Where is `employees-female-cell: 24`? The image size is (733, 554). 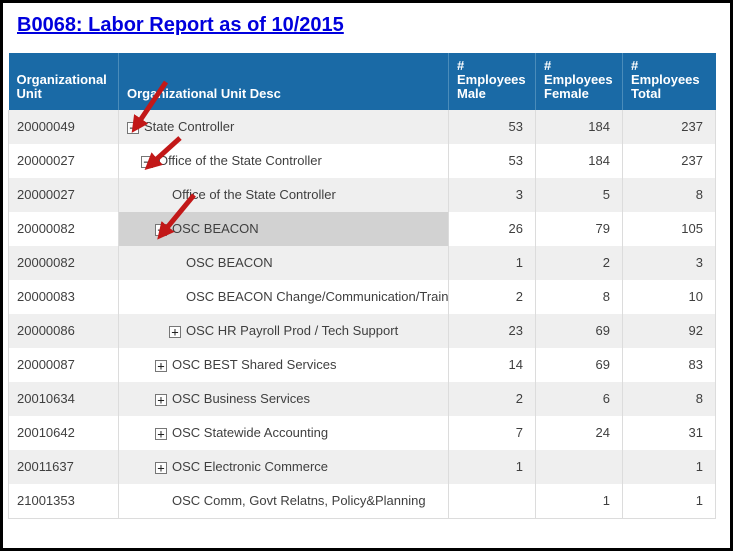
employees-female-cell: 24 is located at coordinates (579, 433).